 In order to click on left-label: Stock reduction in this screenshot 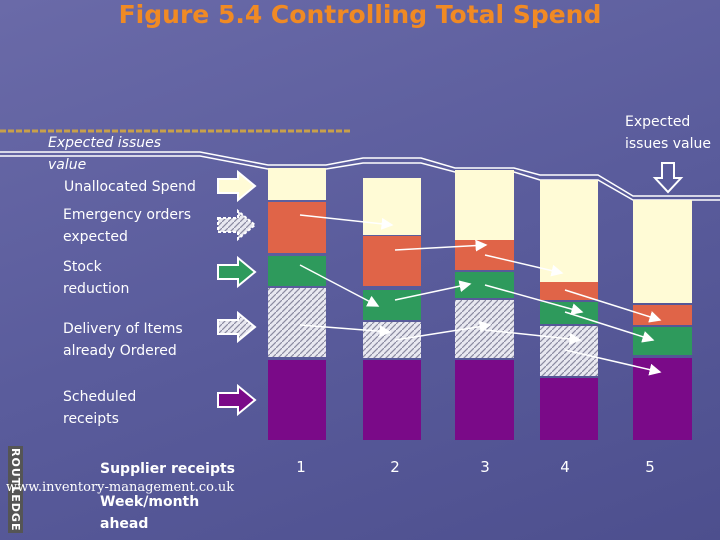, I will do `click(96, 278)`.